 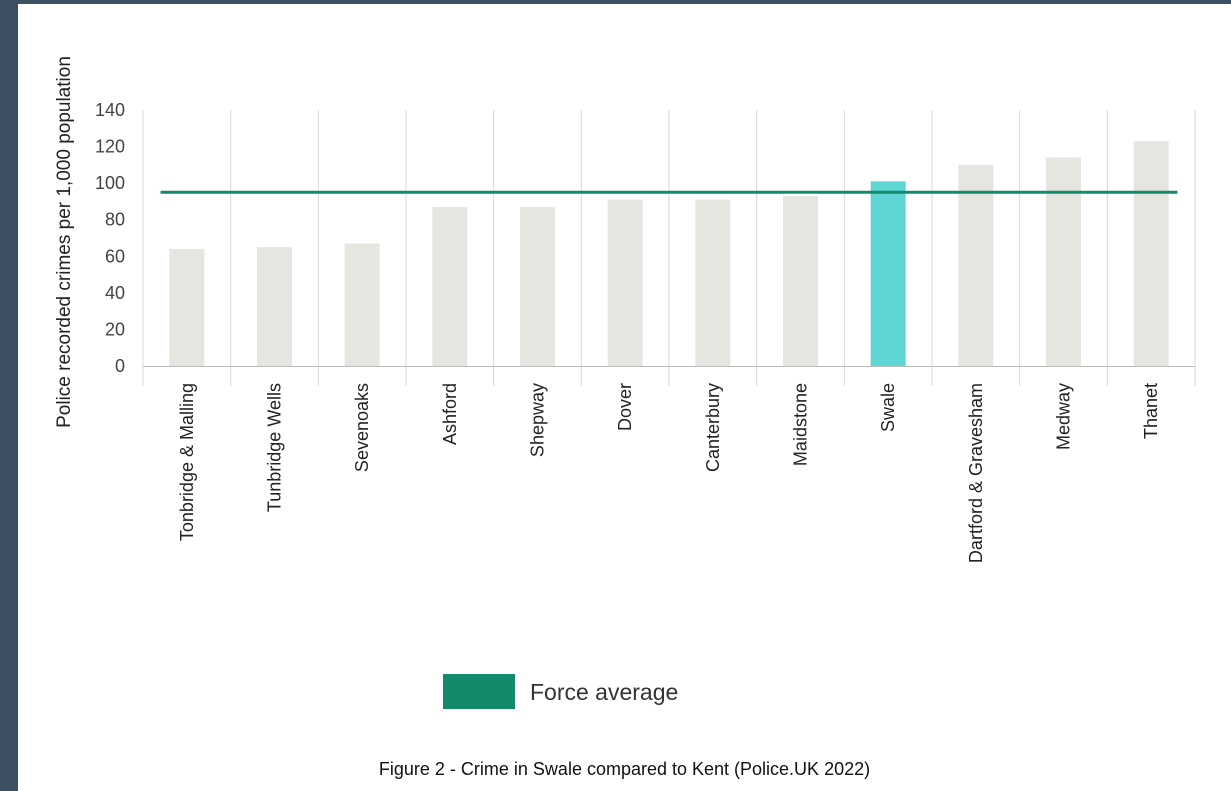 I want to click on x-tick-label-sevenoaks: Sevenoaks, so click(x=362, y=427).